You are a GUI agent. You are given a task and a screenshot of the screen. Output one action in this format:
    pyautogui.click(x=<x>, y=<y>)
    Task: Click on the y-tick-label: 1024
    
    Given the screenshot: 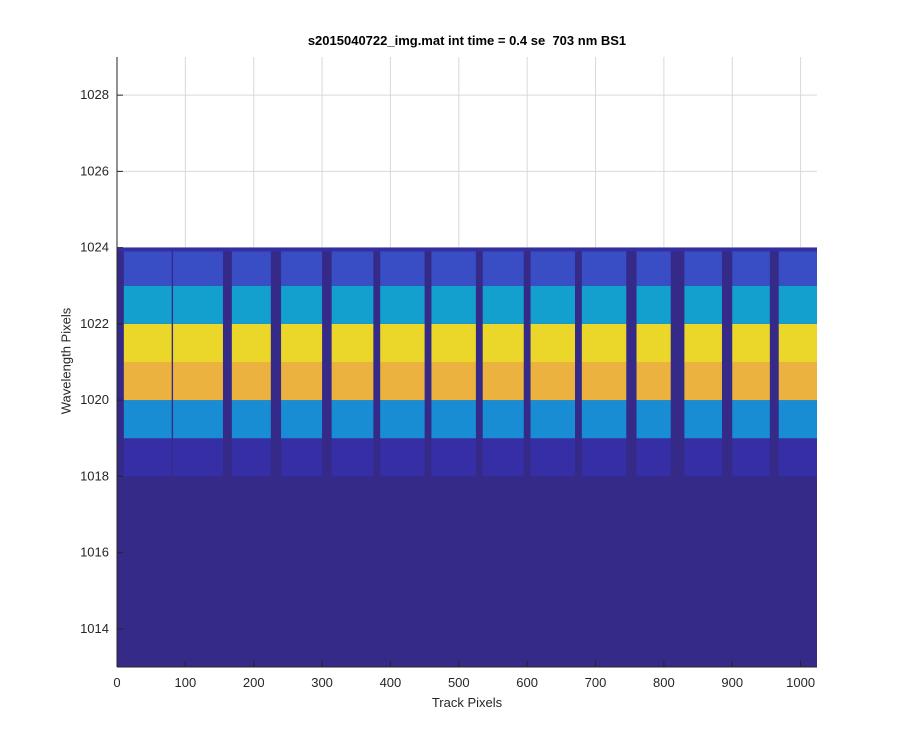 What is the action you would take?
    pyautogui.click(x=94, y=247)
    